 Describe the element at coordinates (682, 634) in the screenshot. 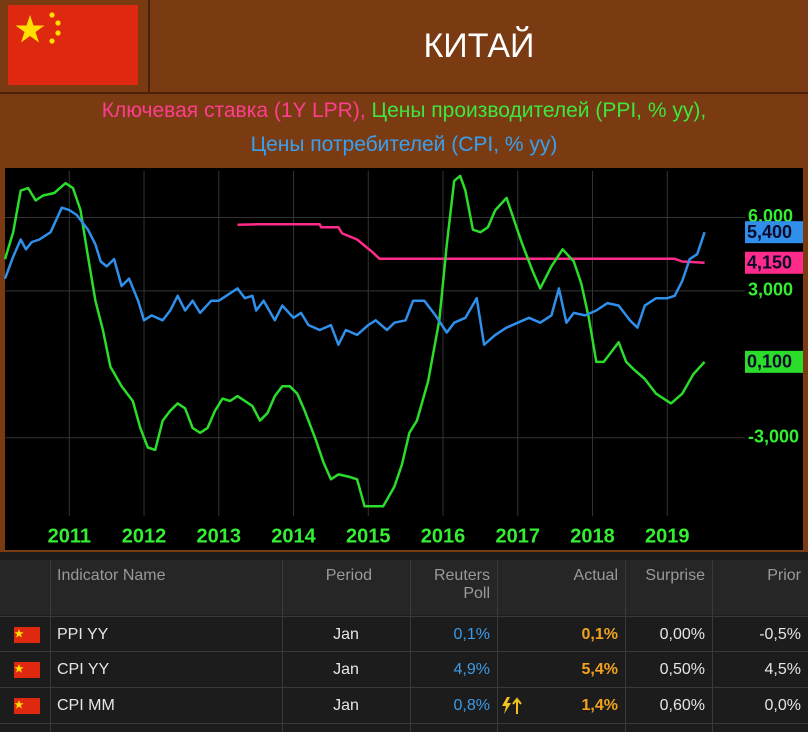

I see `table-cell: 0,00%` at that location.